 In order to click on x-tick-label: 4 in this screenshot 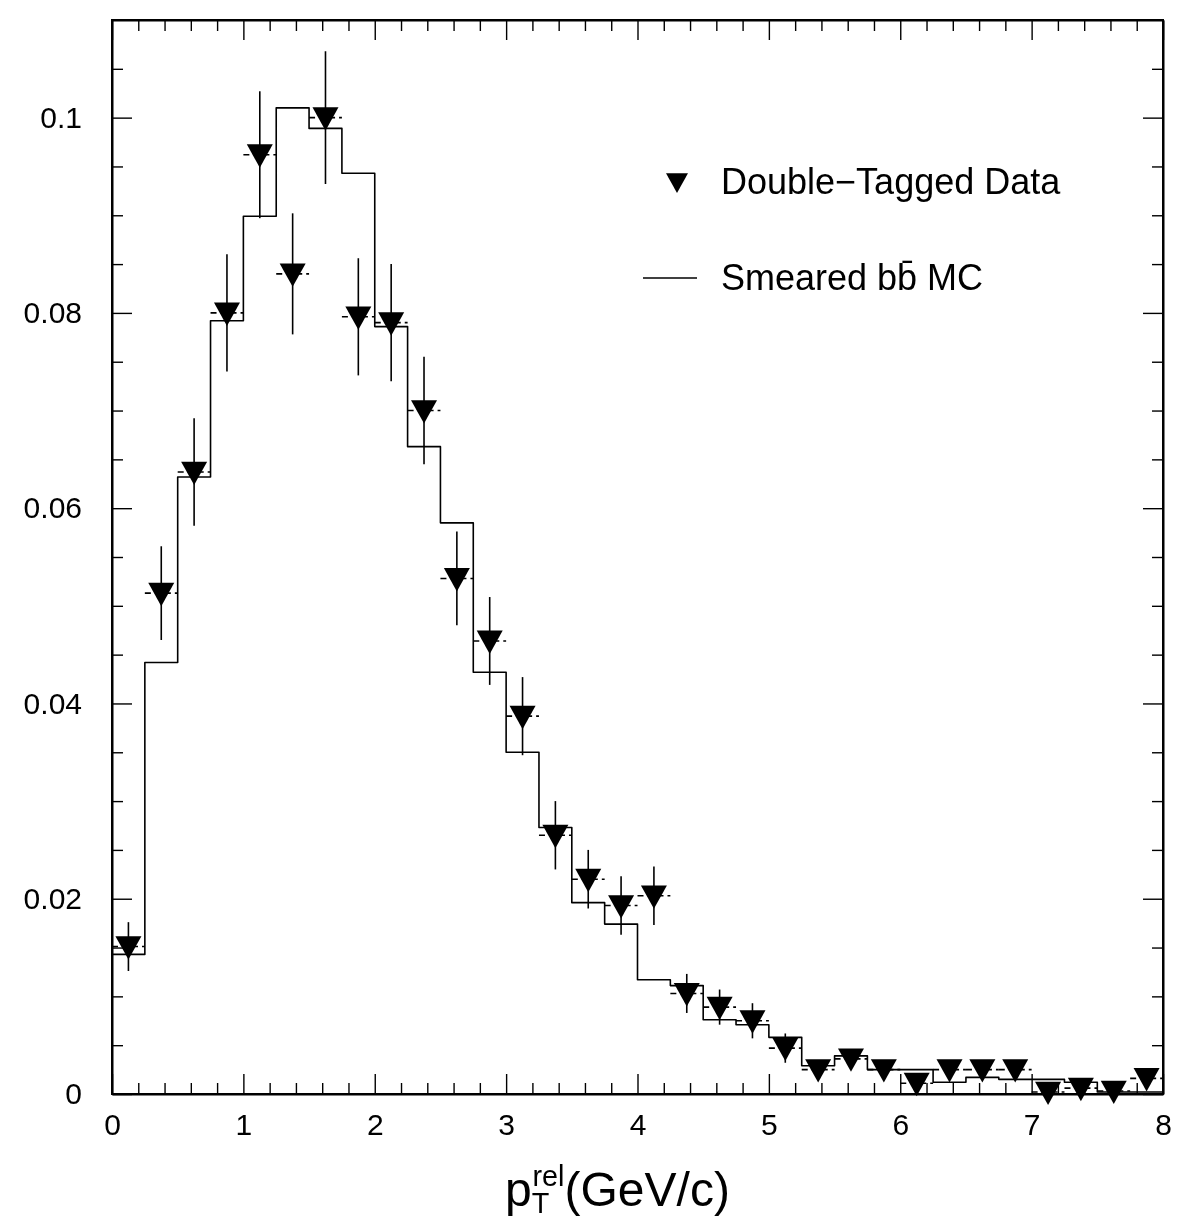, I will do `click(638, 1125)`.